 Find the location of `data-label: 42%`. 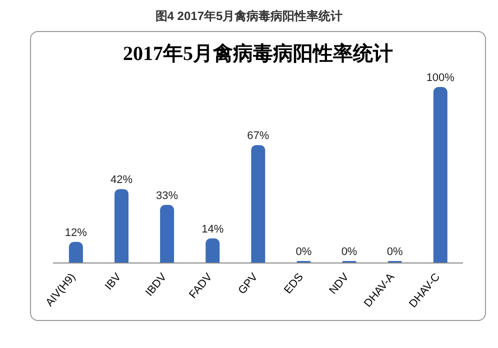

data-label: 42% is located at coordinates (121, 180).